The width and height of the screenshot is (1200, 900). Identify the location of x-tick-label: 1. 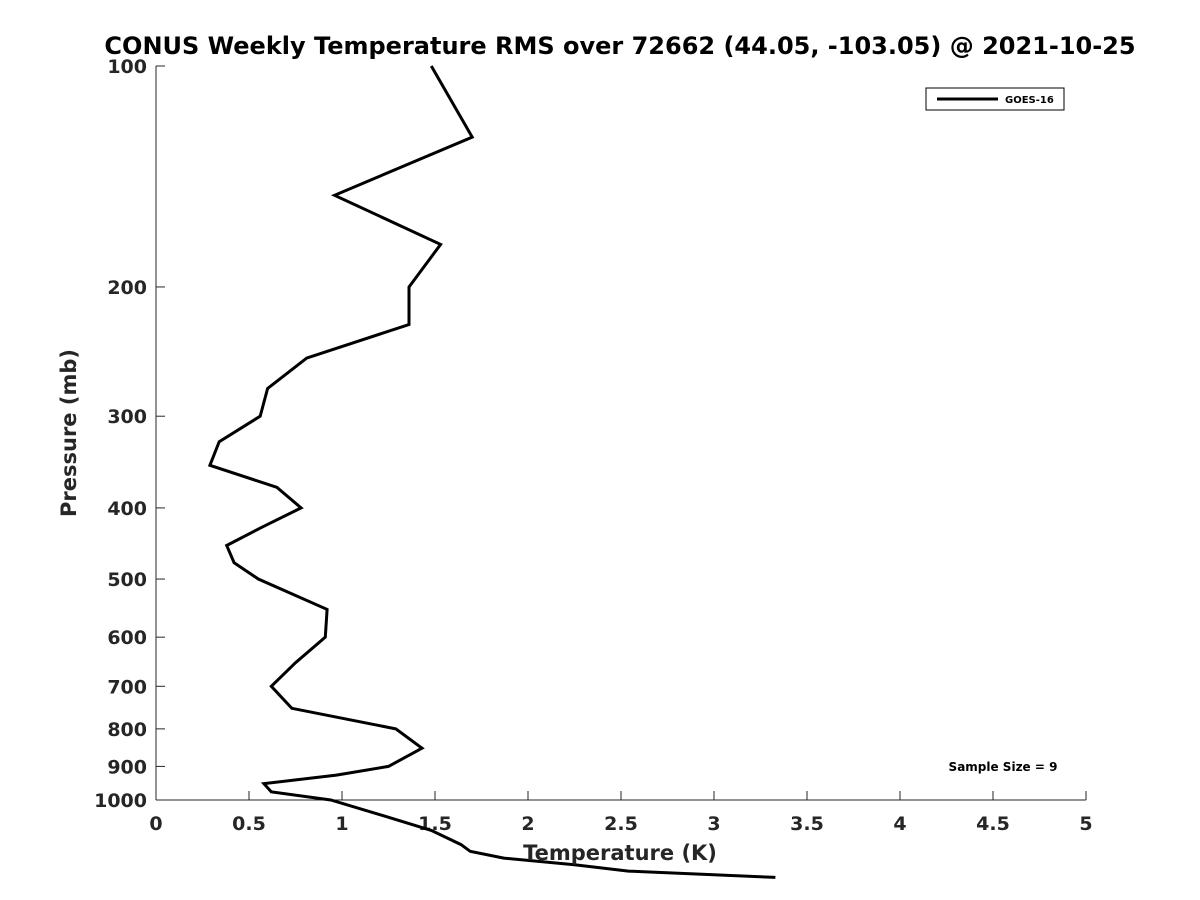
(341, 824).